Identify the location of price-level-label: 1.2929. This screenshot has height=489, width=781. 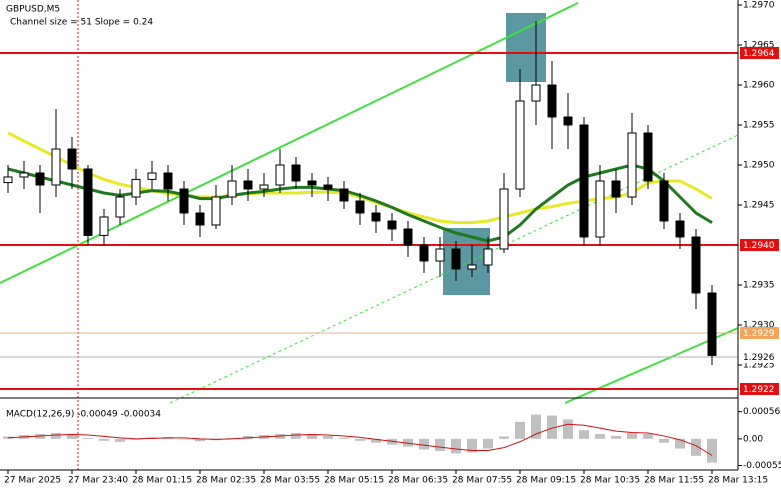
(759, 334).